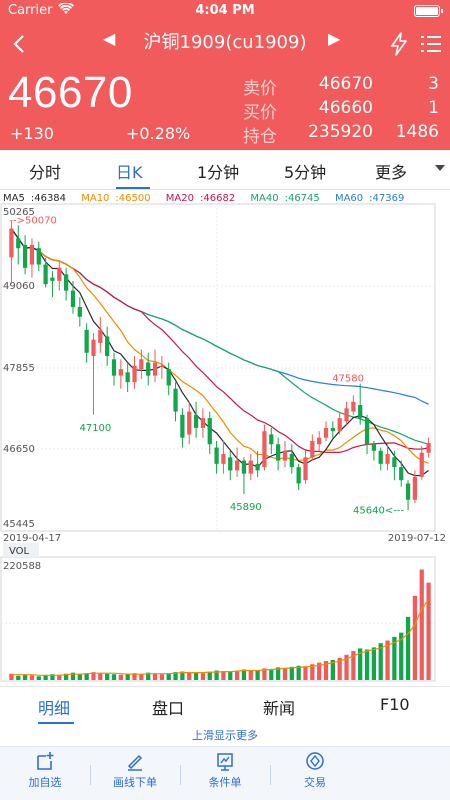 This screenshot has width=450, height=800. What do you see at coordinates (391, 172) in the screenshot?
I see `tab-more: 更多` at bounding box center [391, 172].